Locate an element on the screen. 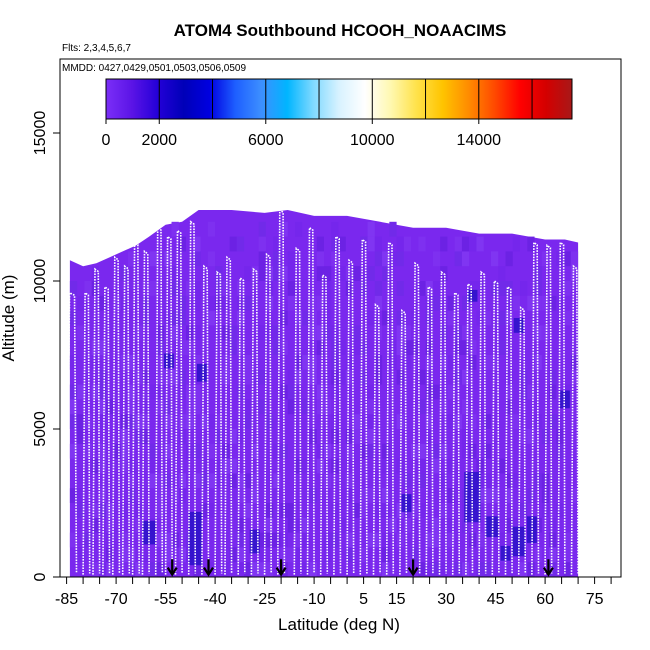  colorbar-tick-label: 6000 is located at coordinates (266, 140).